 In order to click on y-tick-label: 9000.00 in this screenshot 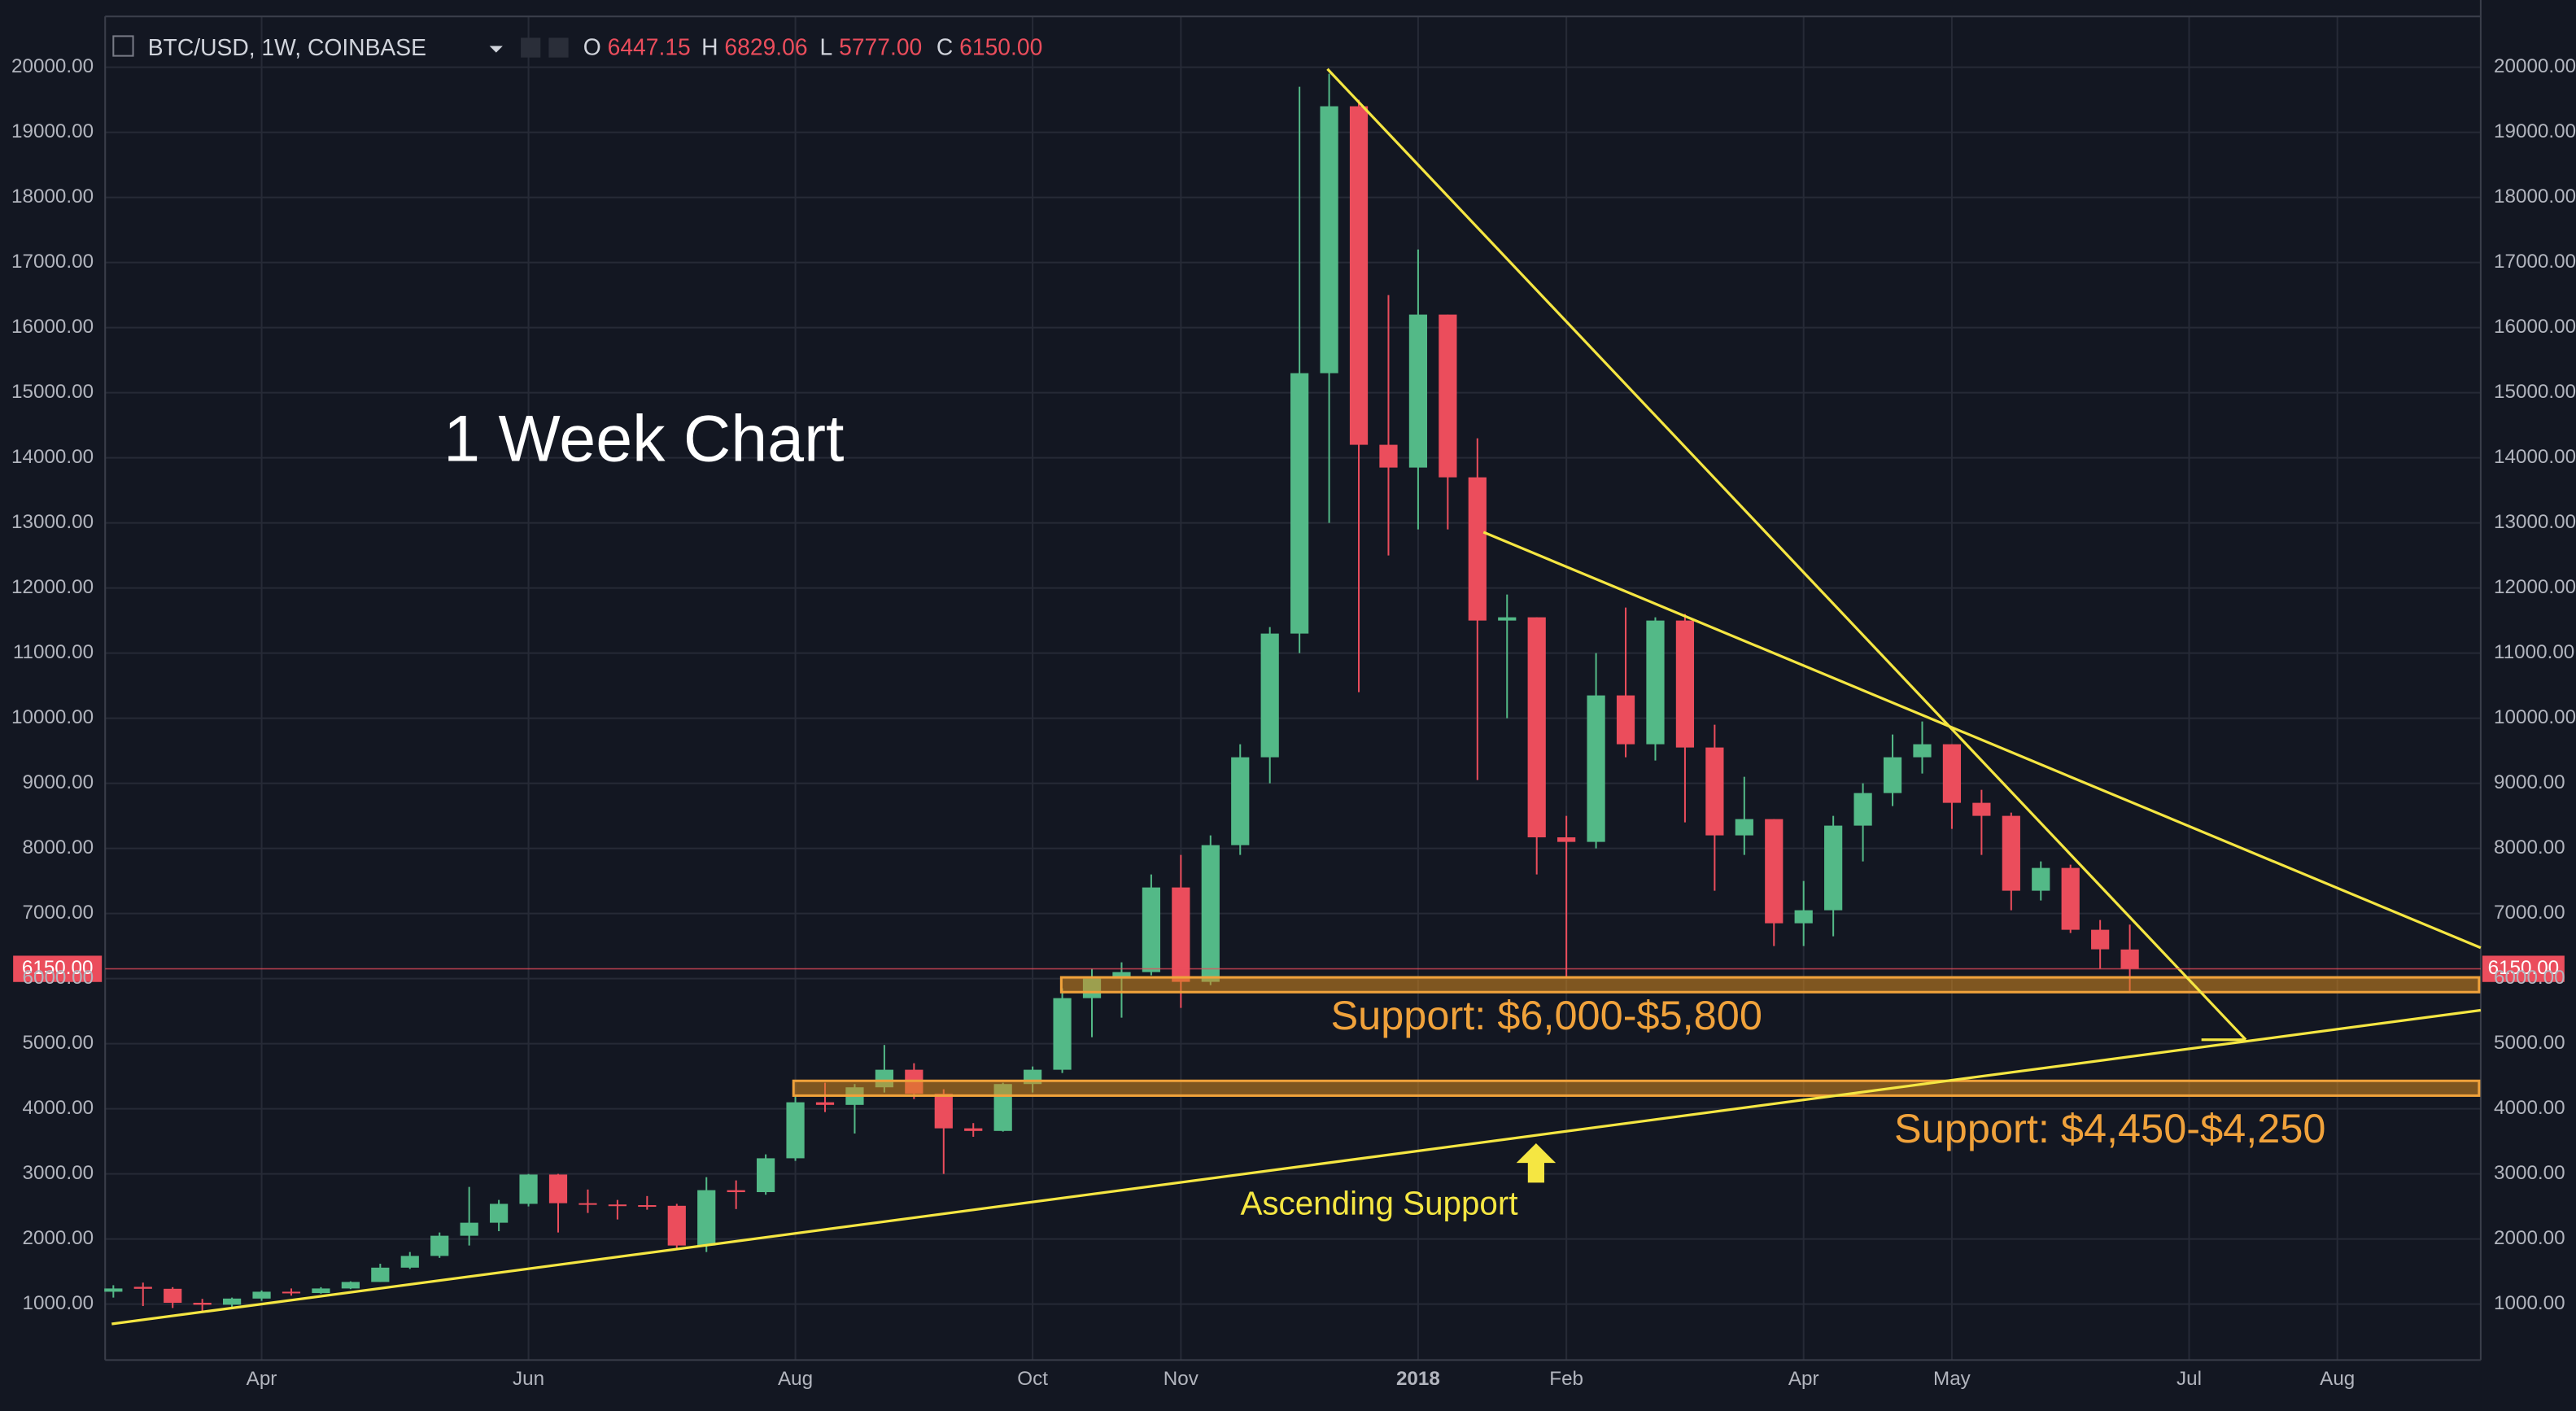, I will do `click(2529, 782)`.